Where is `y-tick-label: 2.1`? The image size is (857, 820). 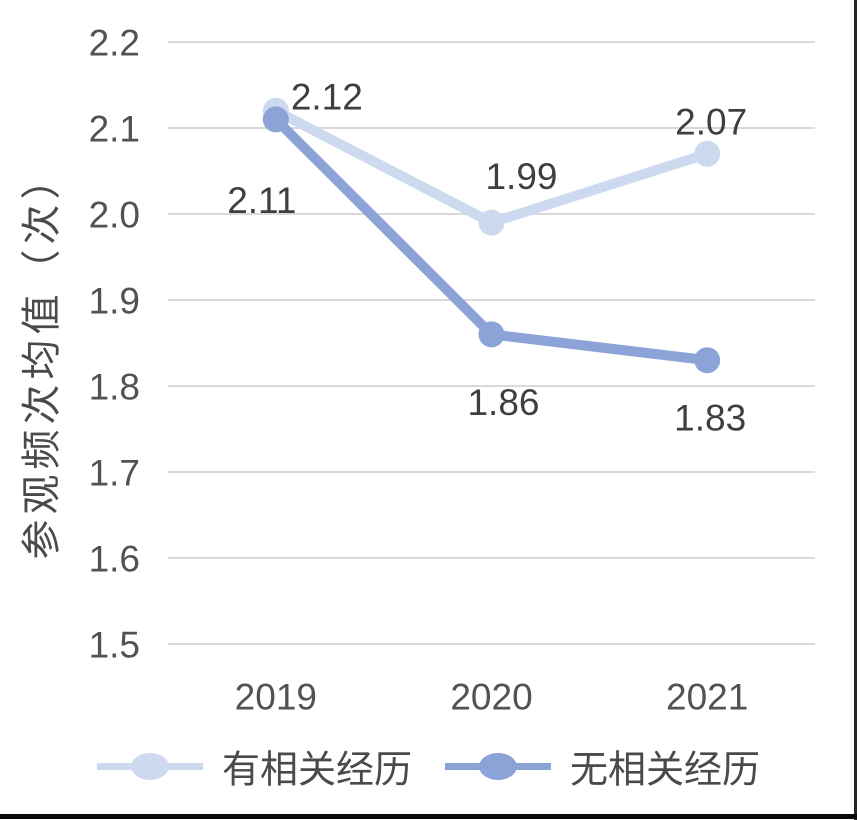 y-tick-label: 2.1 is located at coordinates (114, 129).